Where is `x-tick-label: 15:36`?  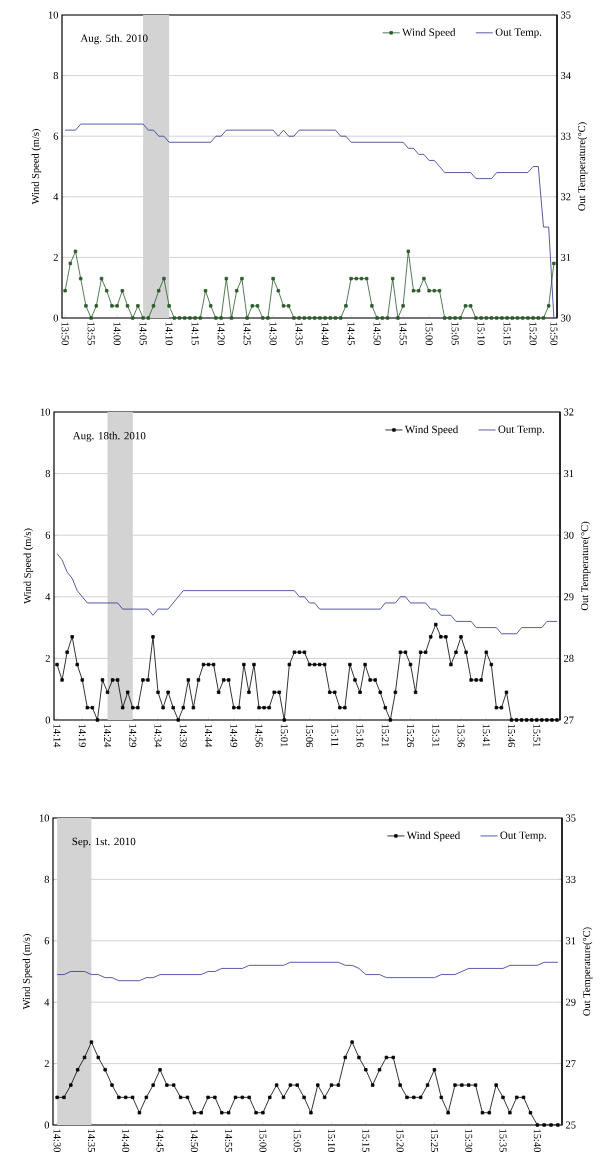
x-tick-label: 15:36 is located at coordinates (461, 736).